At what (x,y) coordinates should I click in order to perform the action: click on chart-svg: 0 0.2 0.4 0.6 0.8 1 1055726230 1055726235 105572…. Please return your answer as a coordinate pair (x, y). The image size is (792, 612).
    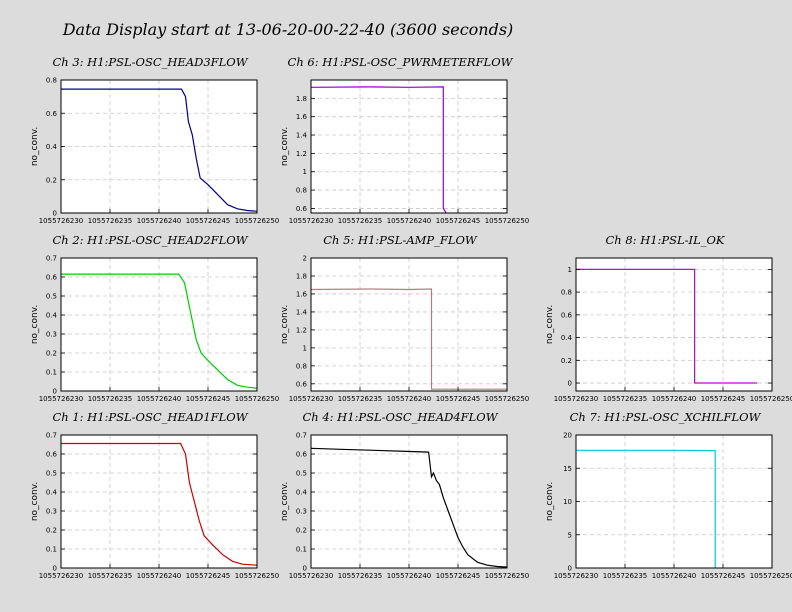
    Looking at the image, I should click on (668, 330).